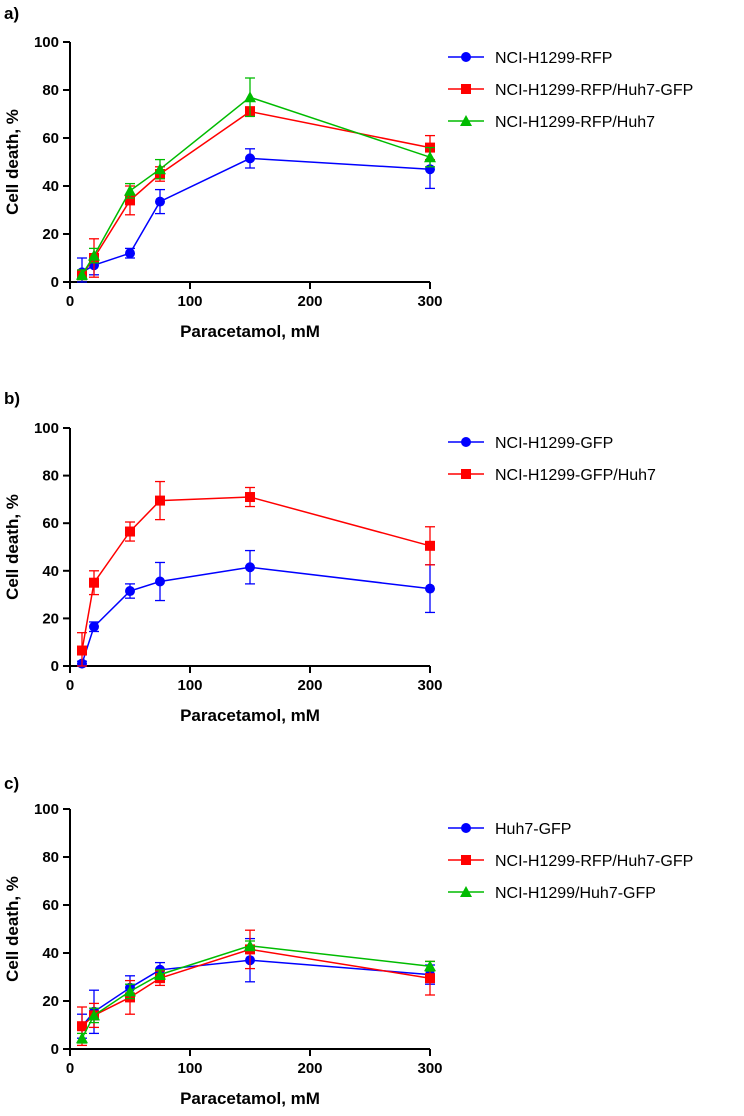  What do you see at coordinates (11, 13) in the screenshot?
I see `panel-label: a)` at bounding box center [11, 13].